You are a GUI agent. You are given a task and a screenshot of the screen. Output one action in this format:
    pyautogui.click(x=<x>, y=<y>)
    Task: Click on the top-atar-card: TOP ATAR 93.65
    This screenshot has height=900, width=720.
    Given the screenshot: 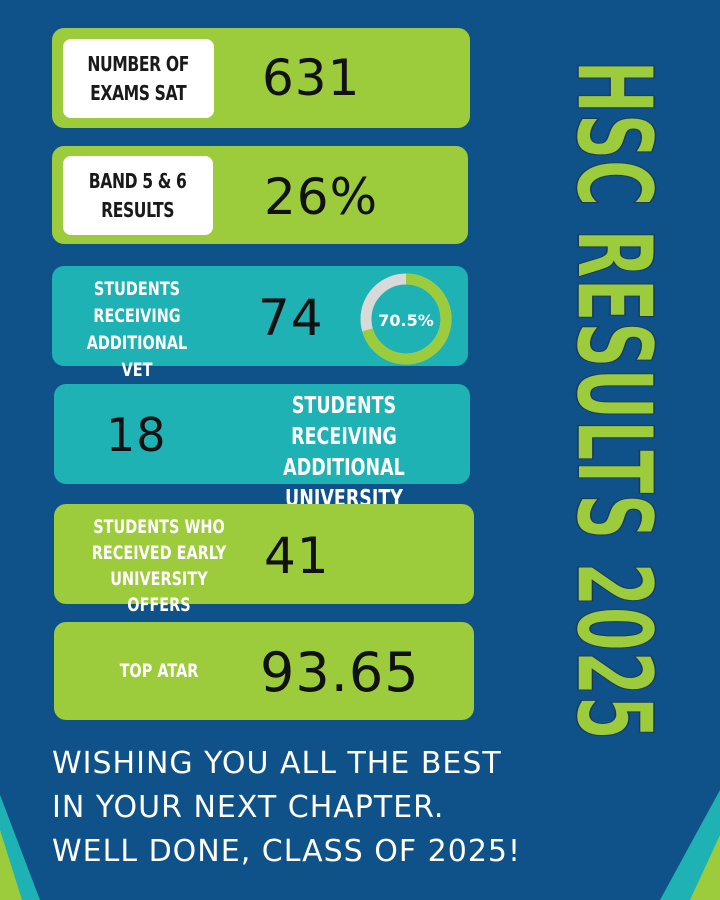 What is the action you would take?
    pyautogui.click(x=264, y=671)
    